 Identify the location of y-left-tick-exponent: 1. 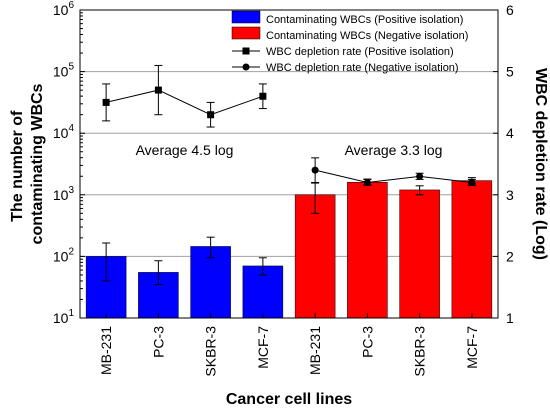
(71, 313).